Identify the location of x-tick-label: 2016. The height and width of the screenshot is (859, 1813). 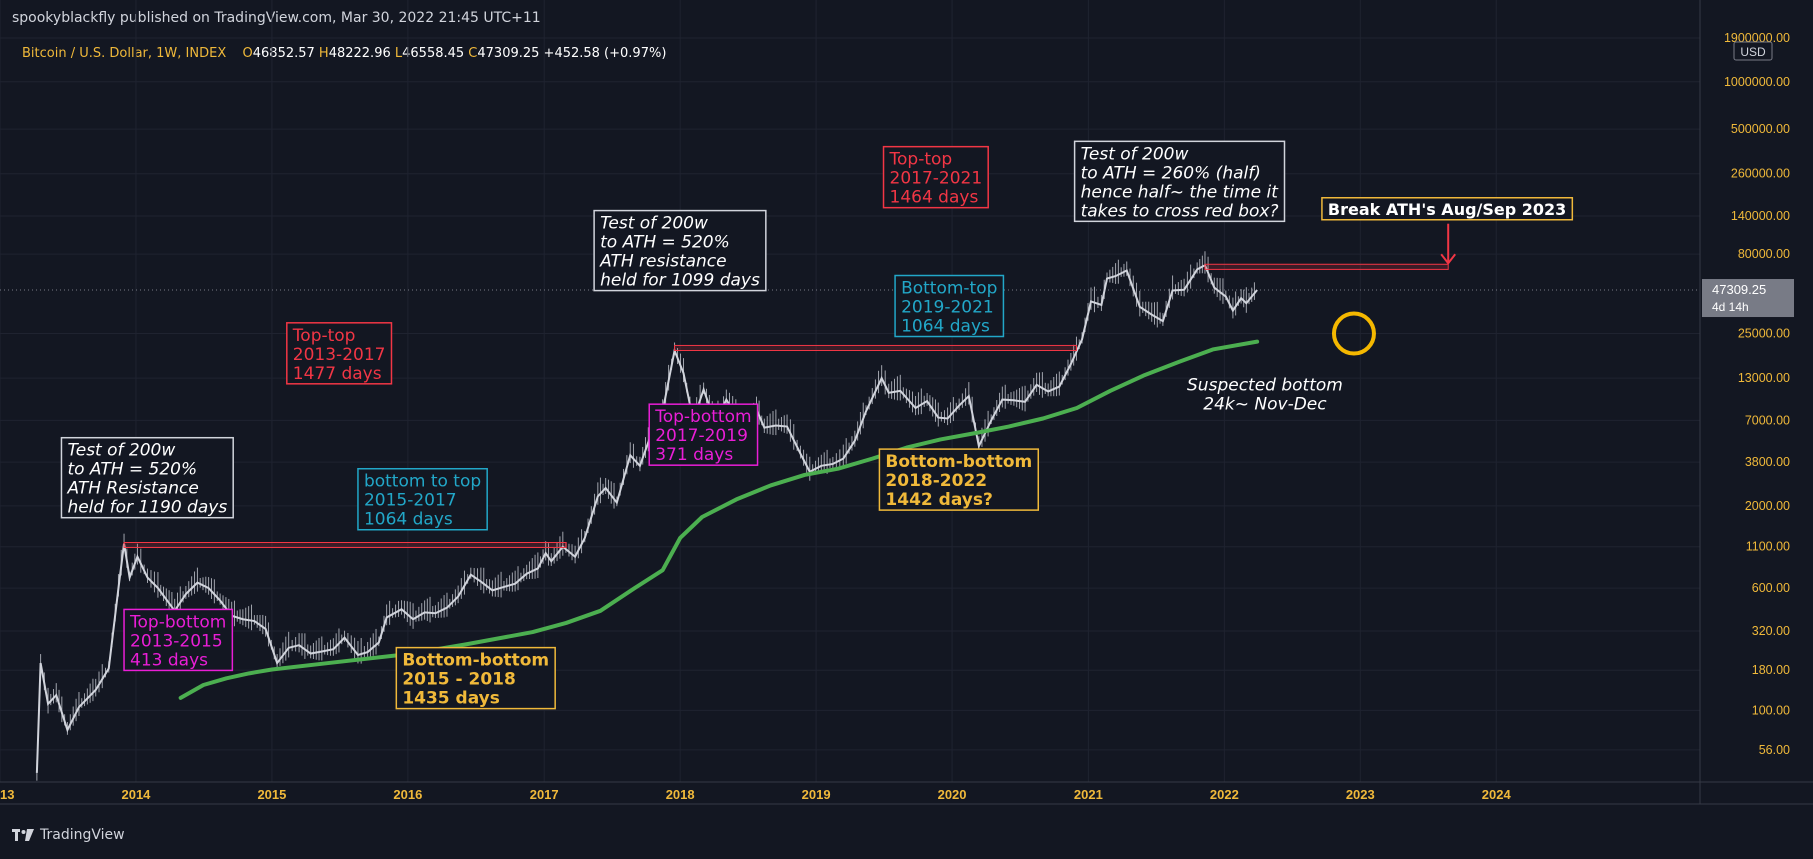
(407, 794).